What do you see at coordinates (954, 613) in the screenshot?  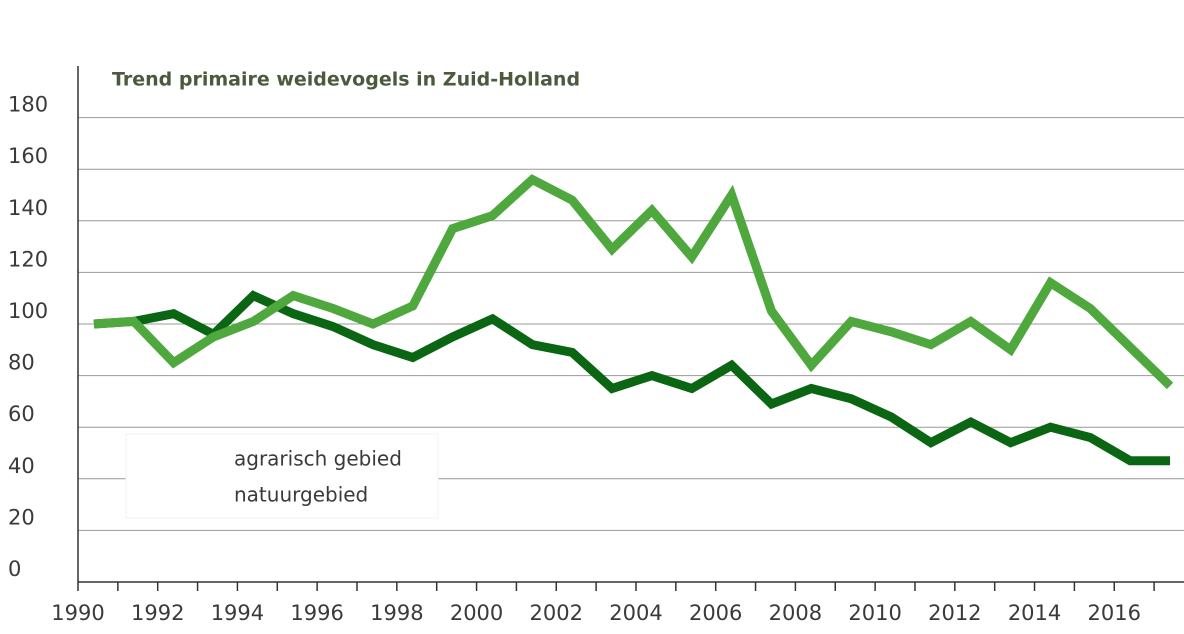 I see `x-tick-label: 2012` at bounding box center [954, 613].